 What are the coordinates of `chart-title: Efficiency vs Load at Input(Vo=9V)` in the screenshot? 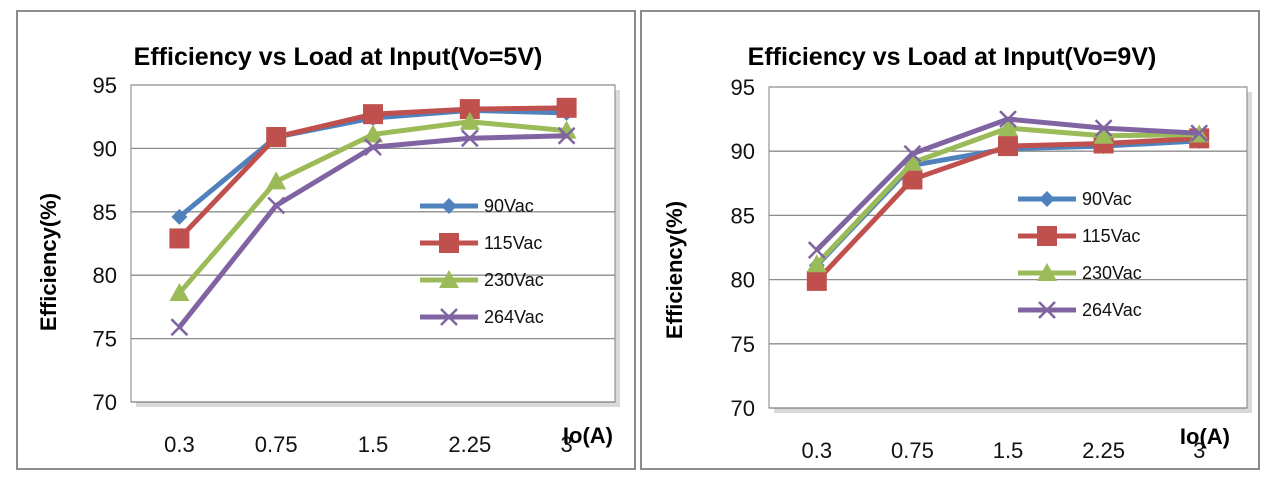 It's located at (952, 57).